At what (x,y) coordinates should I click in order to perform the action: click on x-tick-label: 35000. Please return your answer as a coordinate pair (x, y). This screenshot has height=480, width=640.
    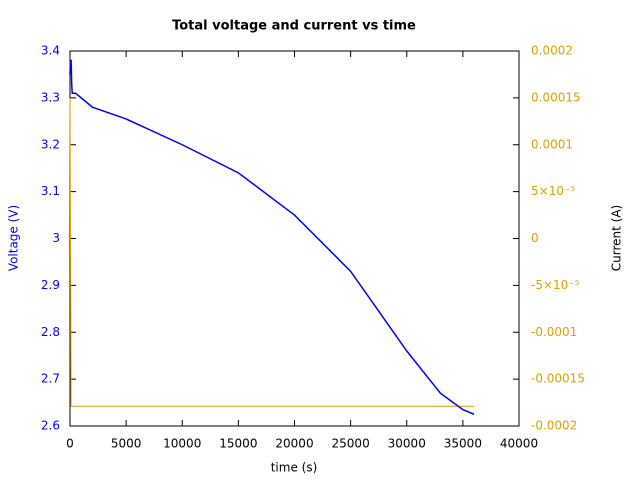
    Looking at the image, I should click on (463, 444).